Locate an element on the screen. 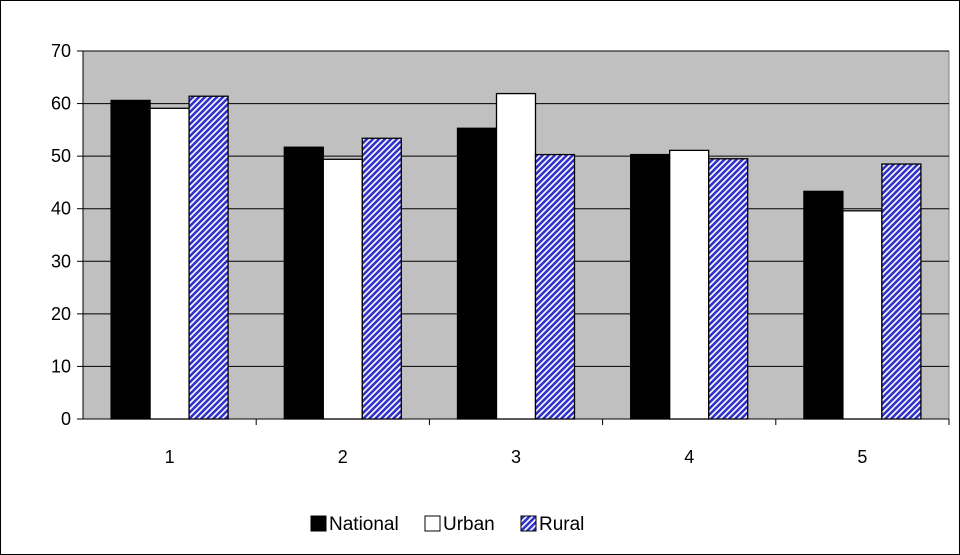 This screenshot has height=555, width=960. y-tick-label: 10 is located at coordinates (61, 366).